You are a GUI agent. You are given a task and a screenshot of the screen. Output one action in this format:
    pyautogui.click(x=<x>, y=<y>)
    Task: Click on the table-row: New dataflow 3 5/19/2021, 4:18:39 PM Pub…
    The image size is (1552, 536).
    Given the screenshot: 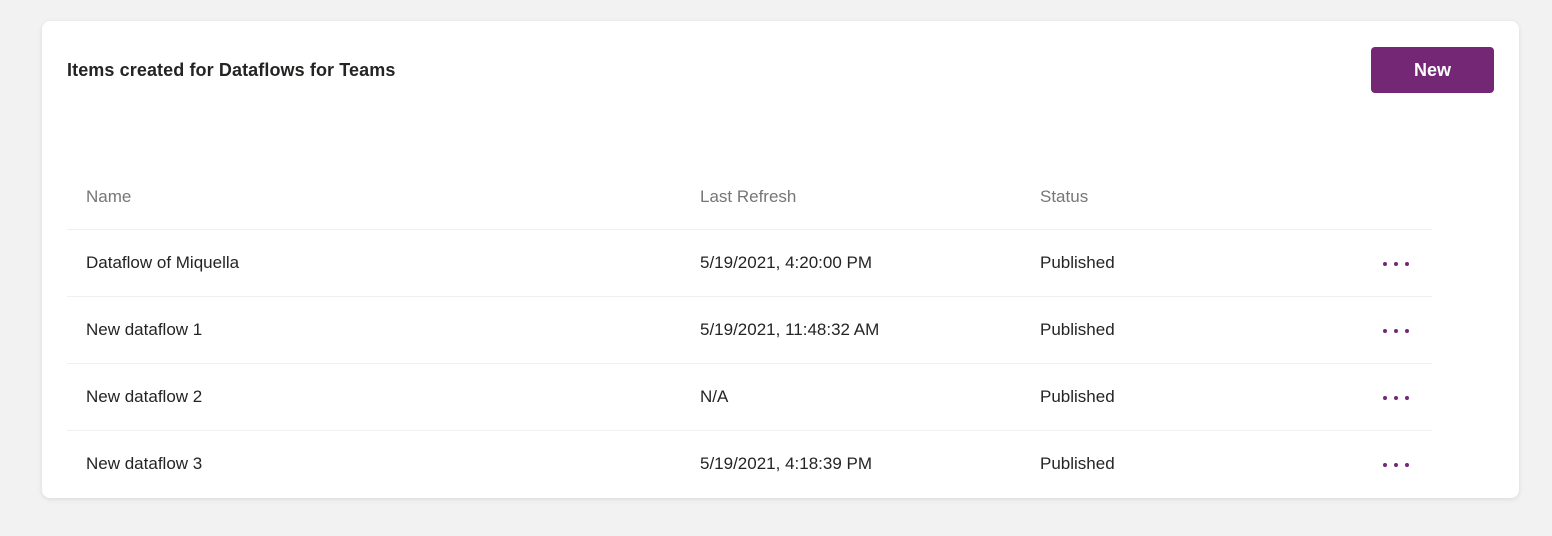 What is the action you would take?
    pyautogui.click(x=749, y=463)
    